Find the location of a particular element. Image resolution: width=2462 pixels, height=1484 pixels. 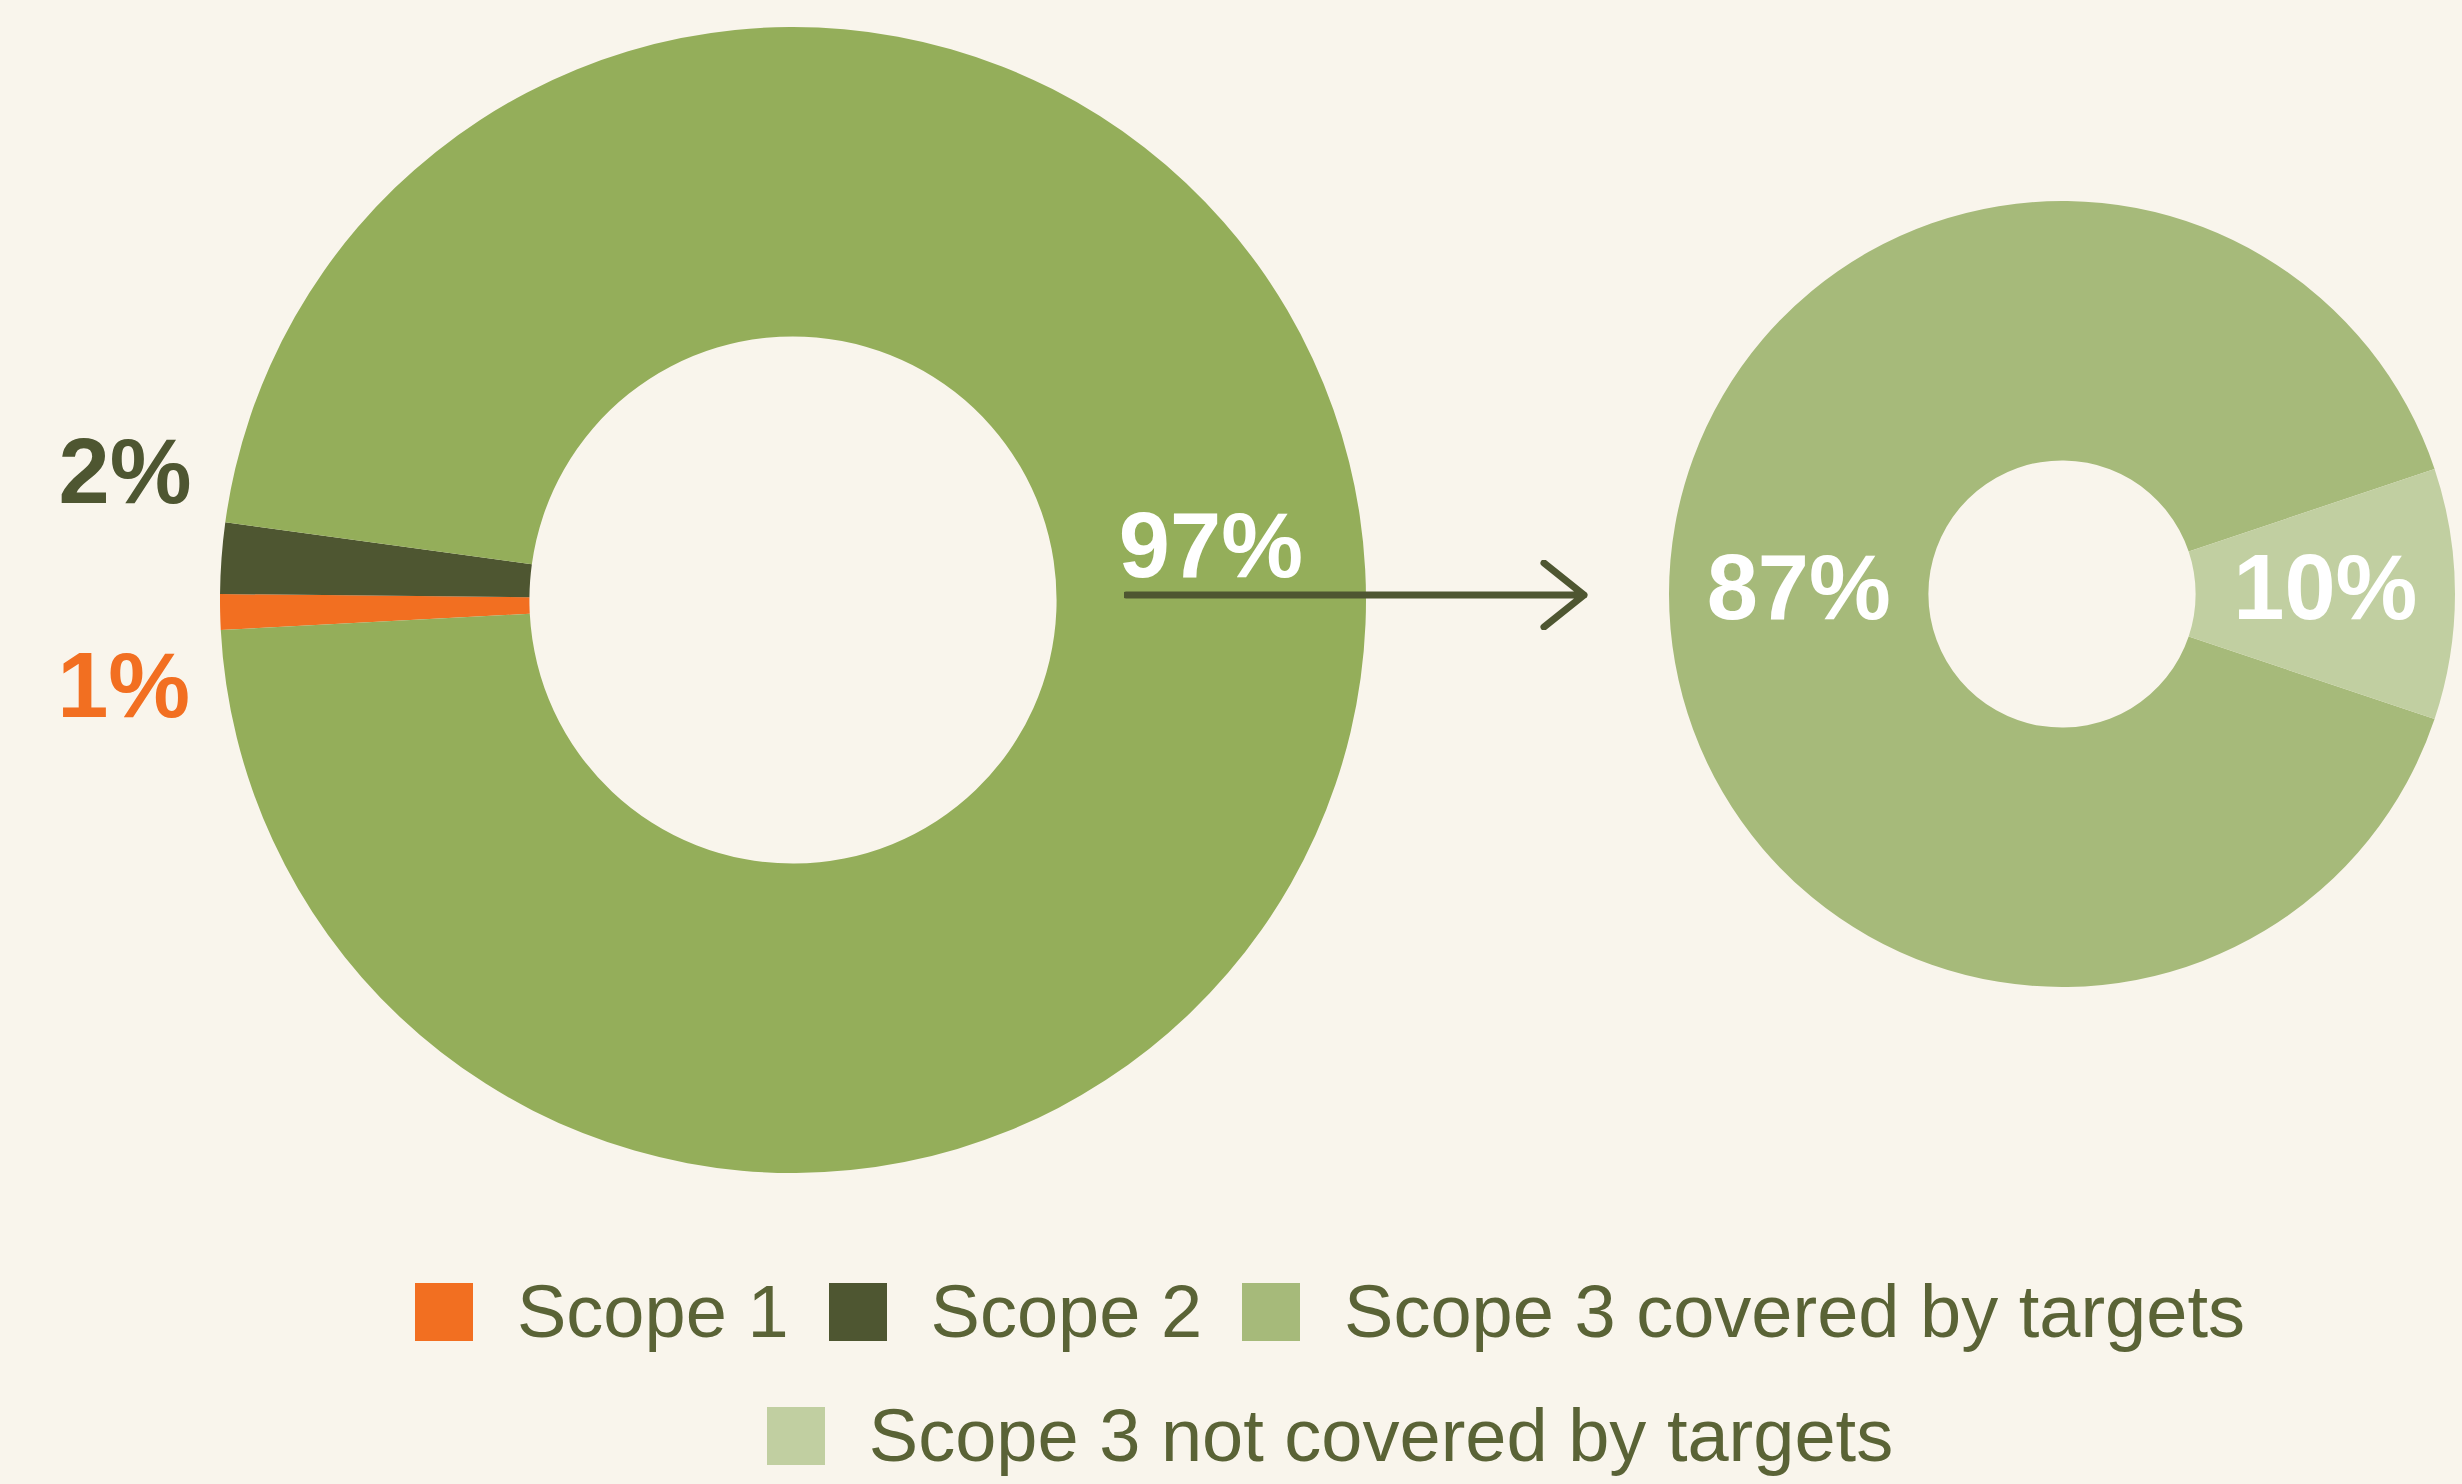

legend-label: Scope 2 is located at coordinates (1066, 1312).